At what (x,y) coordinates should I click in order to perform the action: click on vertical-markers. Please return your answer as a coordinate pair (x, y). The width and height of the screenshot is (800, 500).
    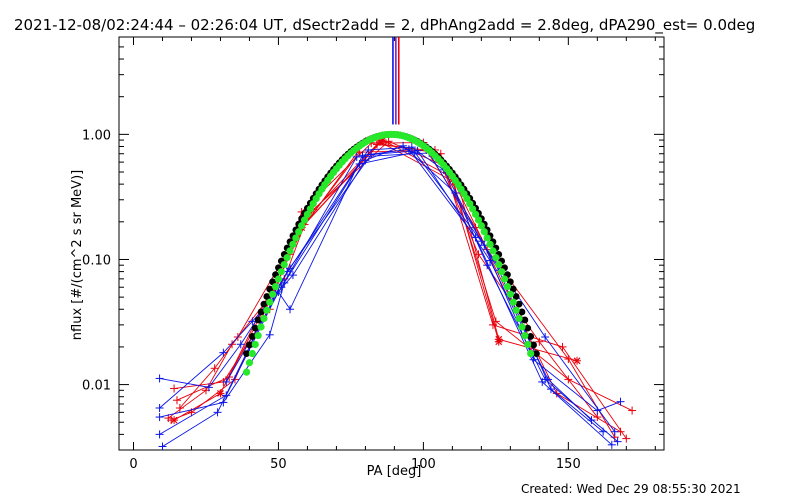
    Looking at the image, I should click on (396, 81).